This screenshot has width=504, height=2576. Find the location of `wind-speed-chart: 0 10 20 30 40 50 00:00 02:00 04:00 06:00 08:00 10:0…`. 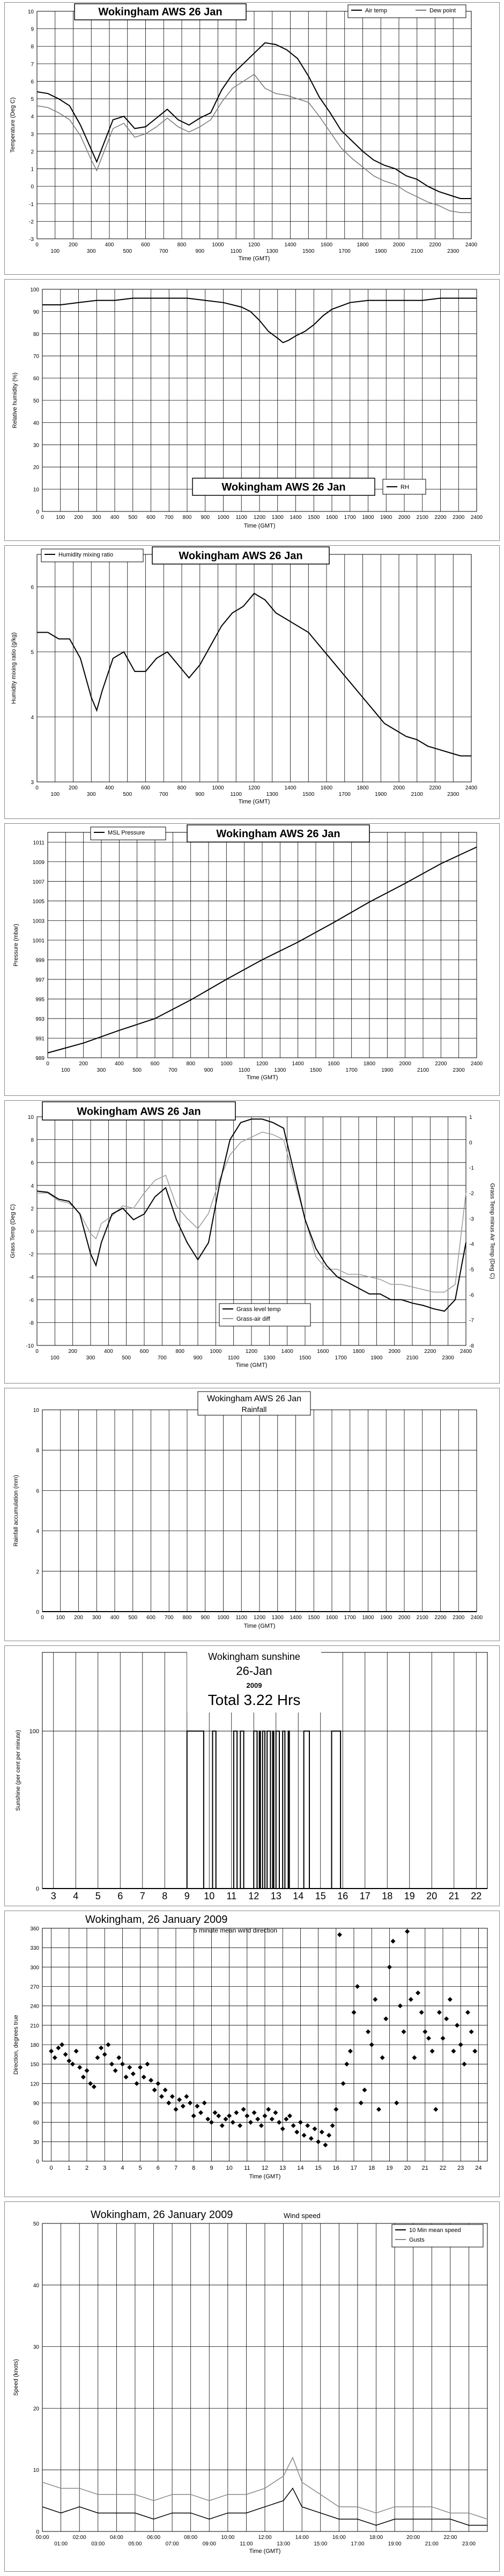

wind-speed-chart: 0 10 20 30 40 50 00:00 02:00 04:00 06:00 08:00 10:0… is located at coordinates (250, 2382).